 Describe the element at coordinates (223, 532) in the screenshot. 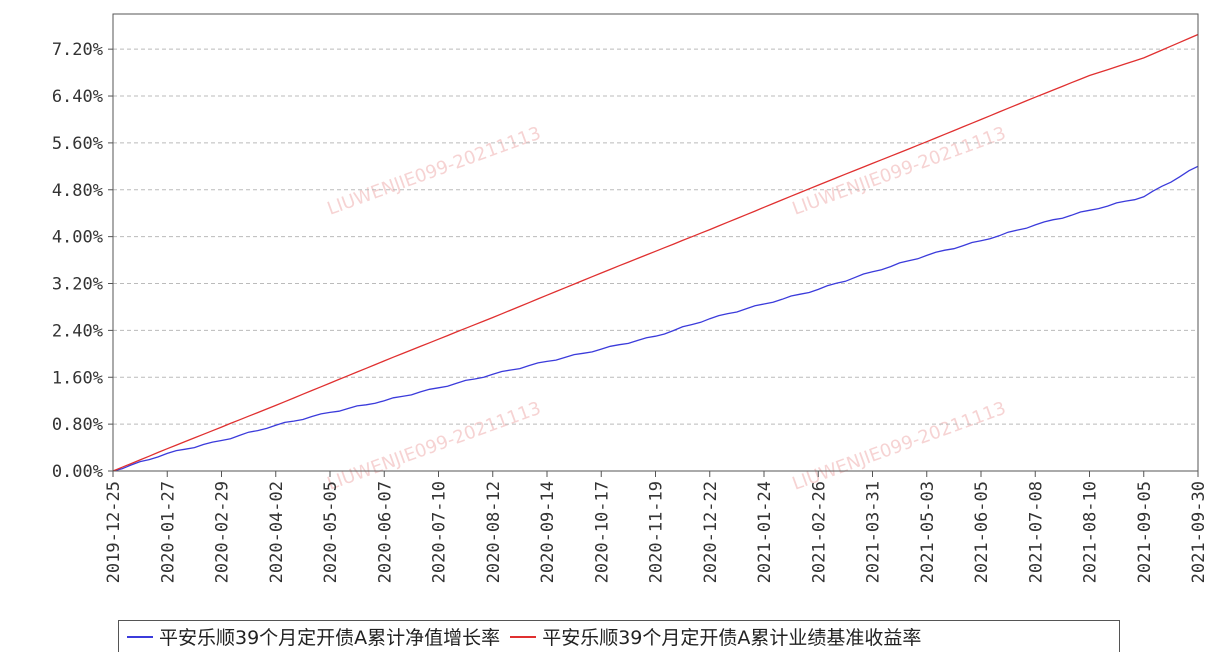

I see `x-tick-label: 2020-02-29` at that location.